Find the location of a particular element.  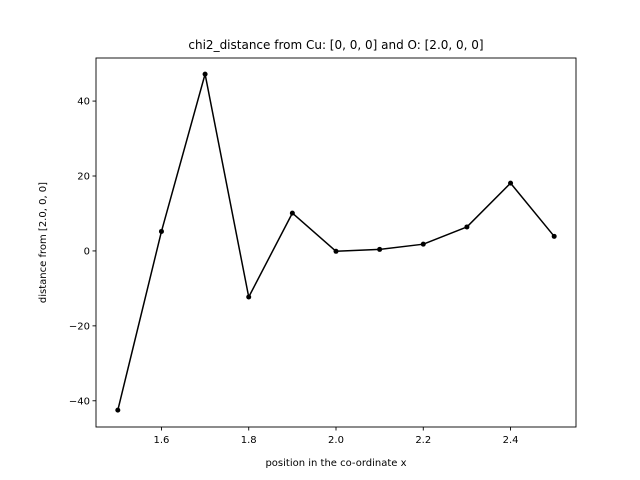

y-tick-label: 20 is located at coordinates (83, 177).